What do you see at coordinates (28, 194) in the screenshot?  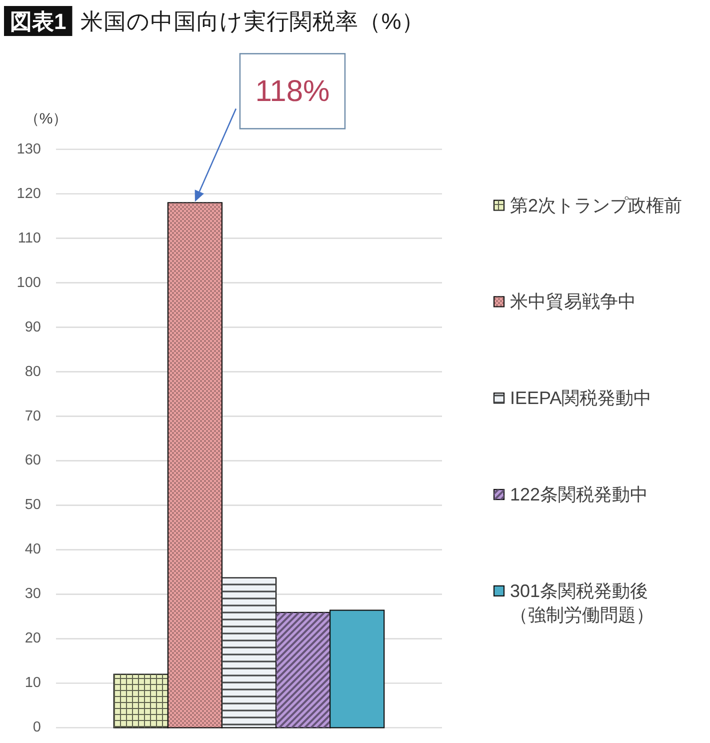 I see `y-tick-label: 120` at bounding box center [28, 194].